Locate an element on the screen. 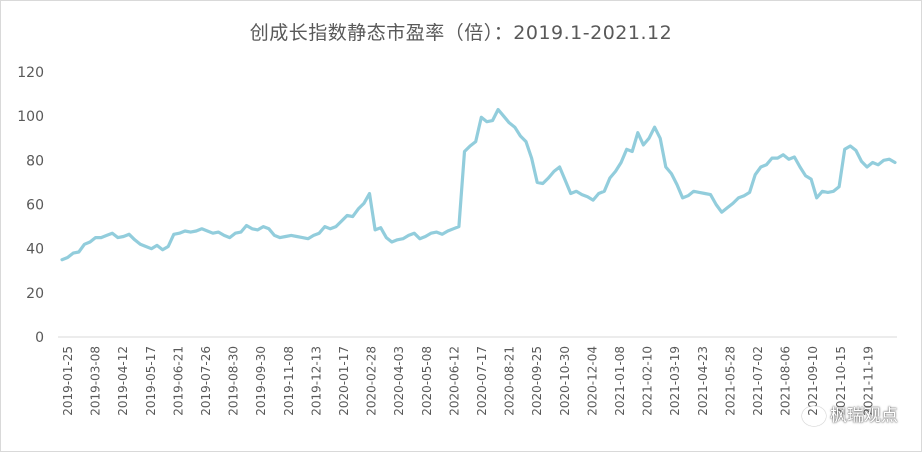 The width and height of the screenshot is (922, 452). x-tick-label: 2019-01-25 is located at coordinates (68, 381).